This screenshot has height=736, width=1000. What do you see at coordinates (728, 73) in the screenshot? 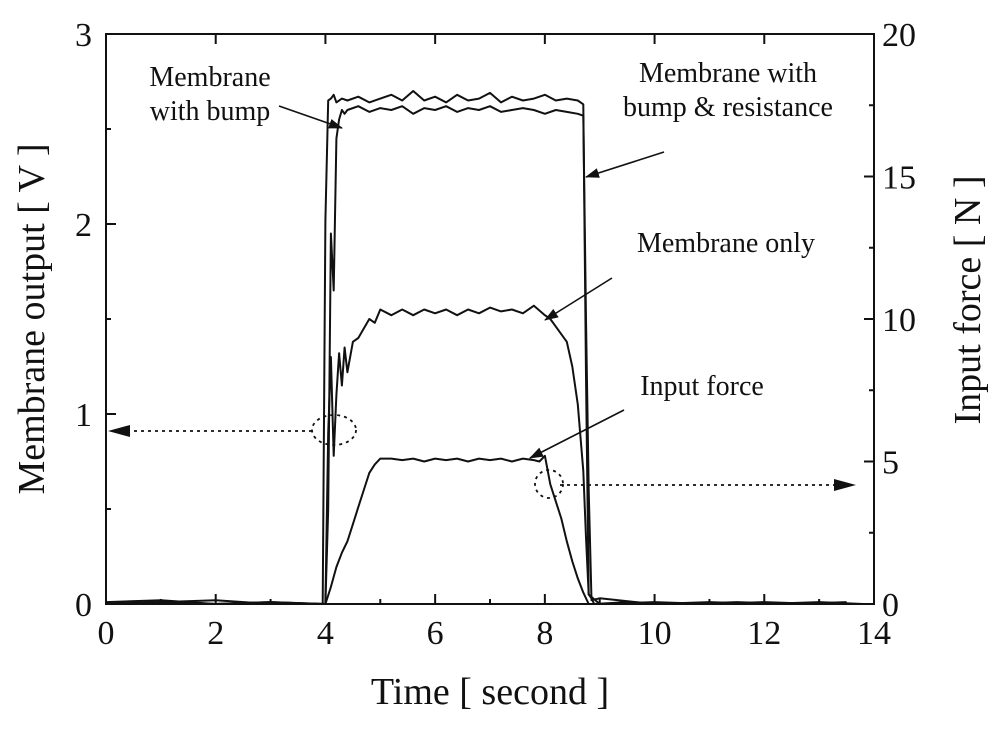
I see `annotation-bump-res-line: Membrane with` at bounding box center [728, 73].